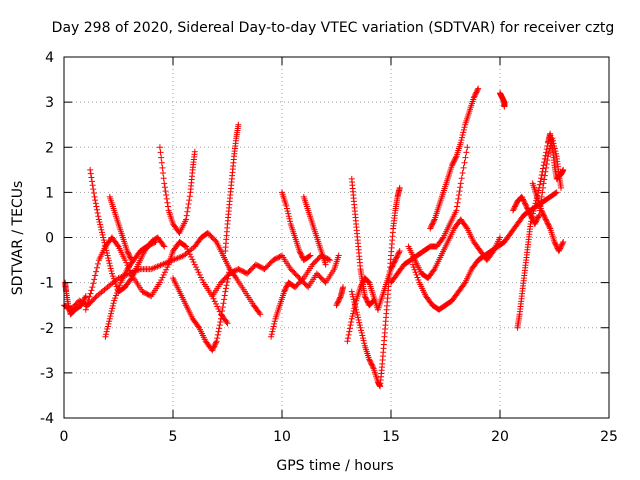 The image size is (640, 480). What do you see at coordinates (540, 230) in the screenshot?
I see `series-sat-v` at bounding box center [540, 230].